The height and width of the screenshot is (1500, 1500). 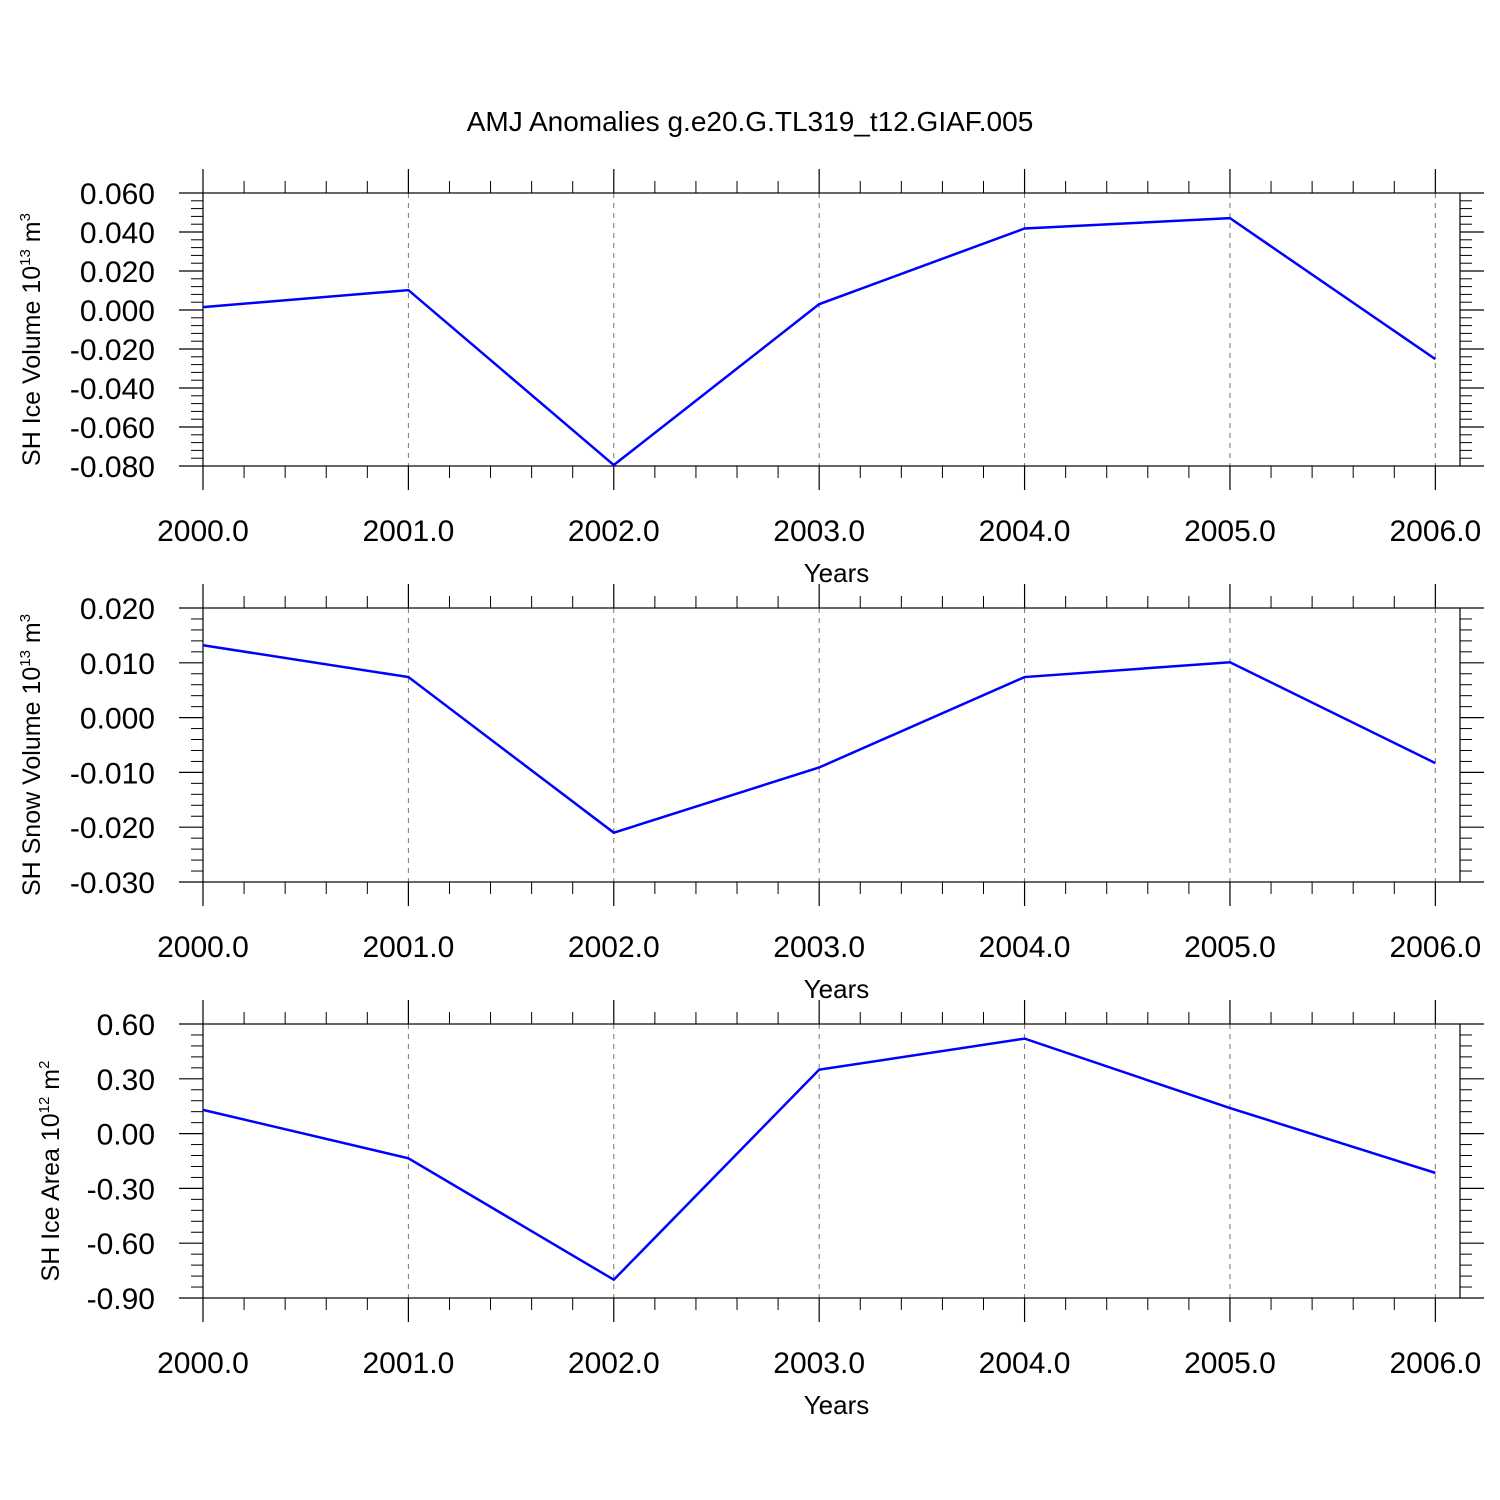 I want to click on y-axis-label: SH Snow Volume 1013 m3, so click(x=31, y=755).